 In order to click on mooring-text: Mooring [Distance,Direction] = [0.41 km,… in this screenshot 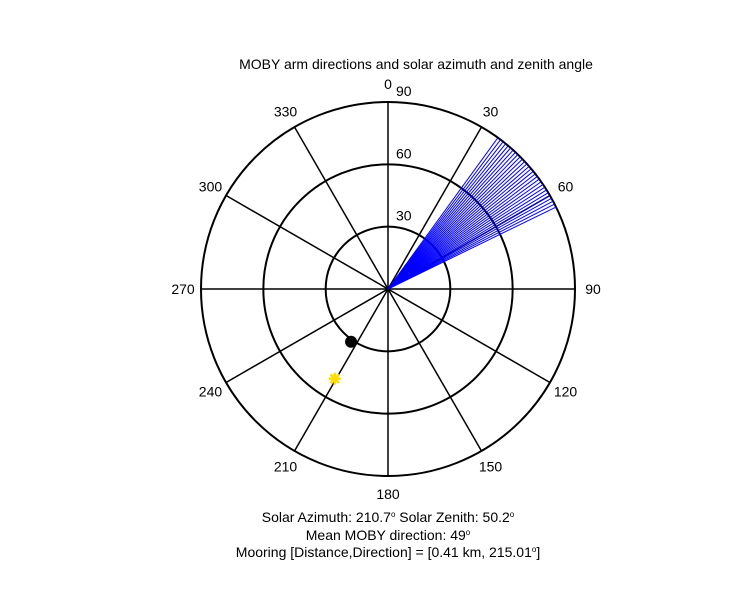, I will do `click(384, 552)`.